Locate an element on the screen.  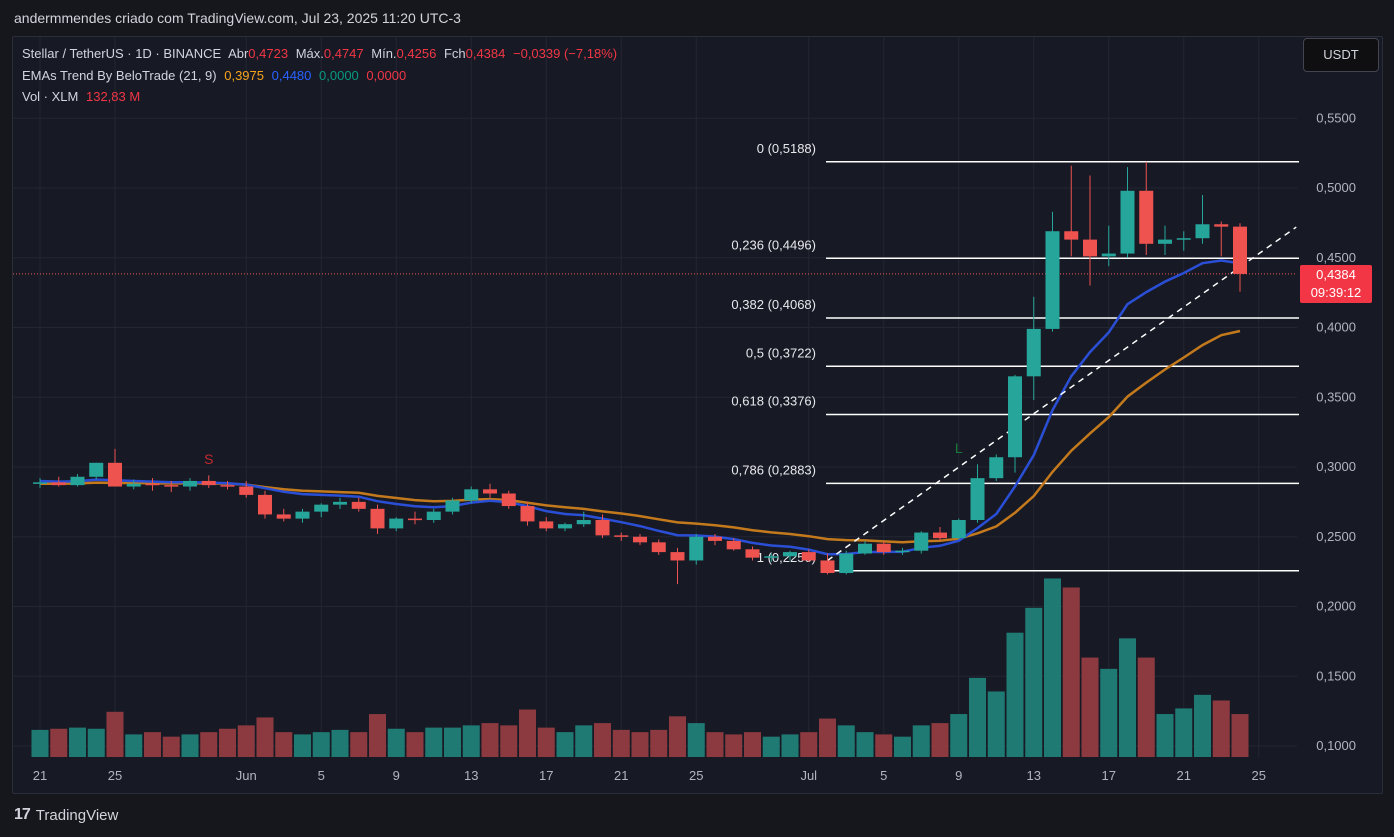
open-value: 0,4723 is located at coordinates (268, 53).